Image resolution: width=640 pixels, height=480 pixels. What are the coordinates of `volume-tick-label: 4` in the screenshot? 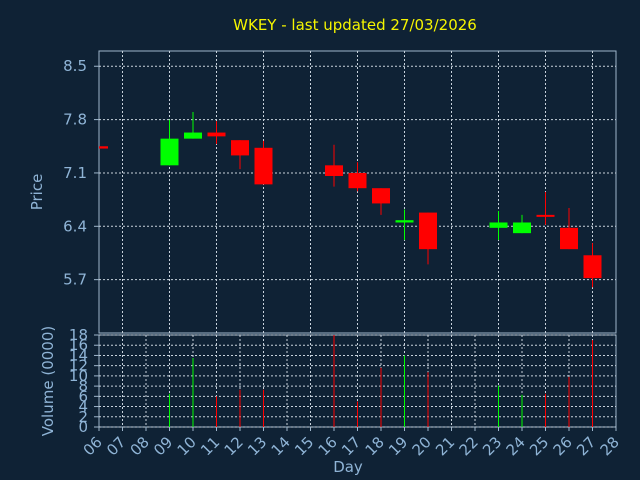 It's located at (83, 407).